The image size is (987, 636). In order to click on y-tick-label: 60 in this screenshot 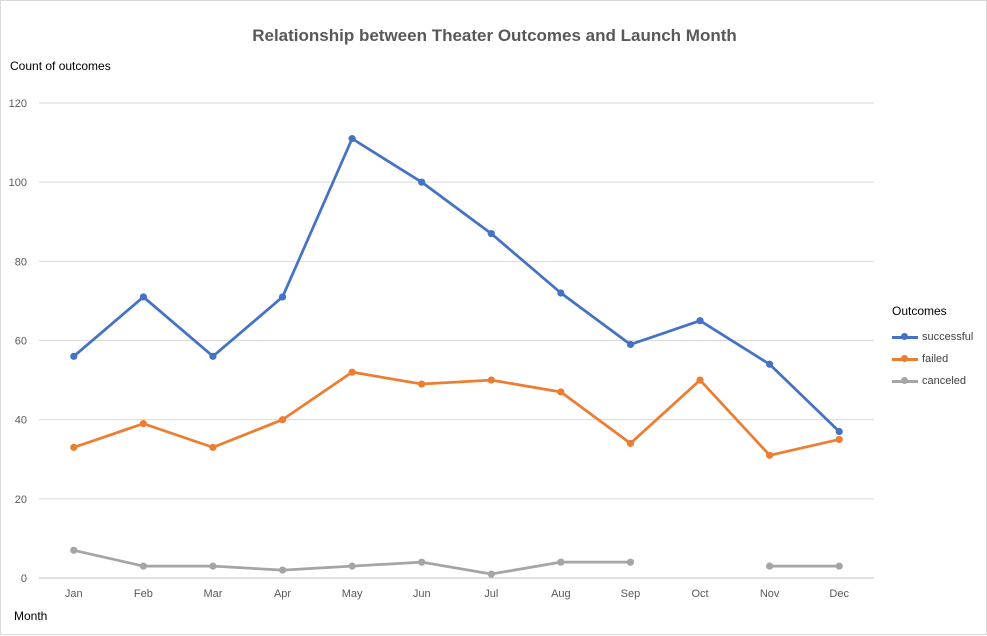, I will do `click(21, 342)`.